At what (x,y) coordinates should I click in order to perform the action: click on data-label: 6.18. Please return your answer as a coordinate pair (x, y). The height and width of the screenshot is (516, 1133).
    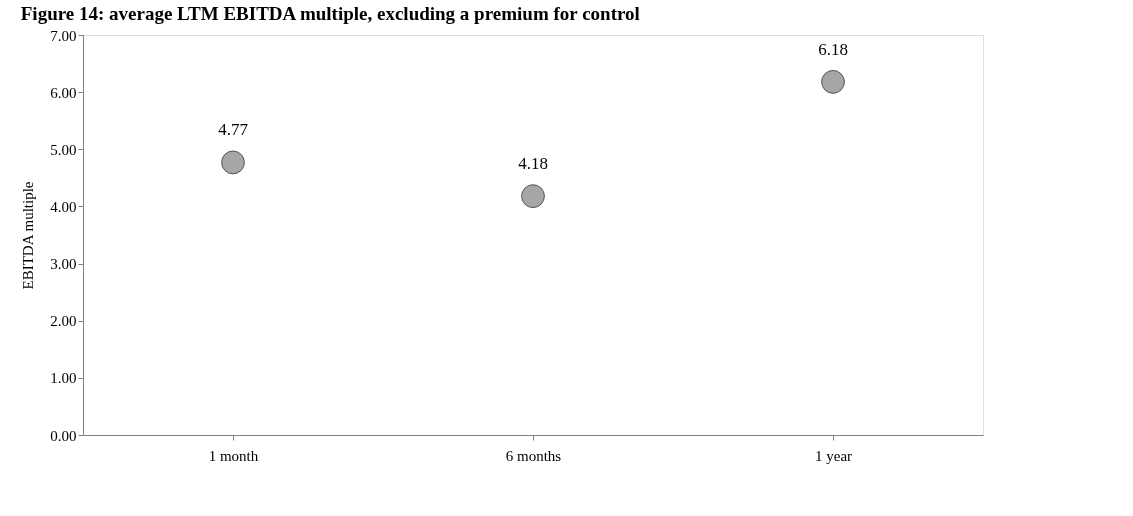
    Looking at the image, I should click on (833, 49).